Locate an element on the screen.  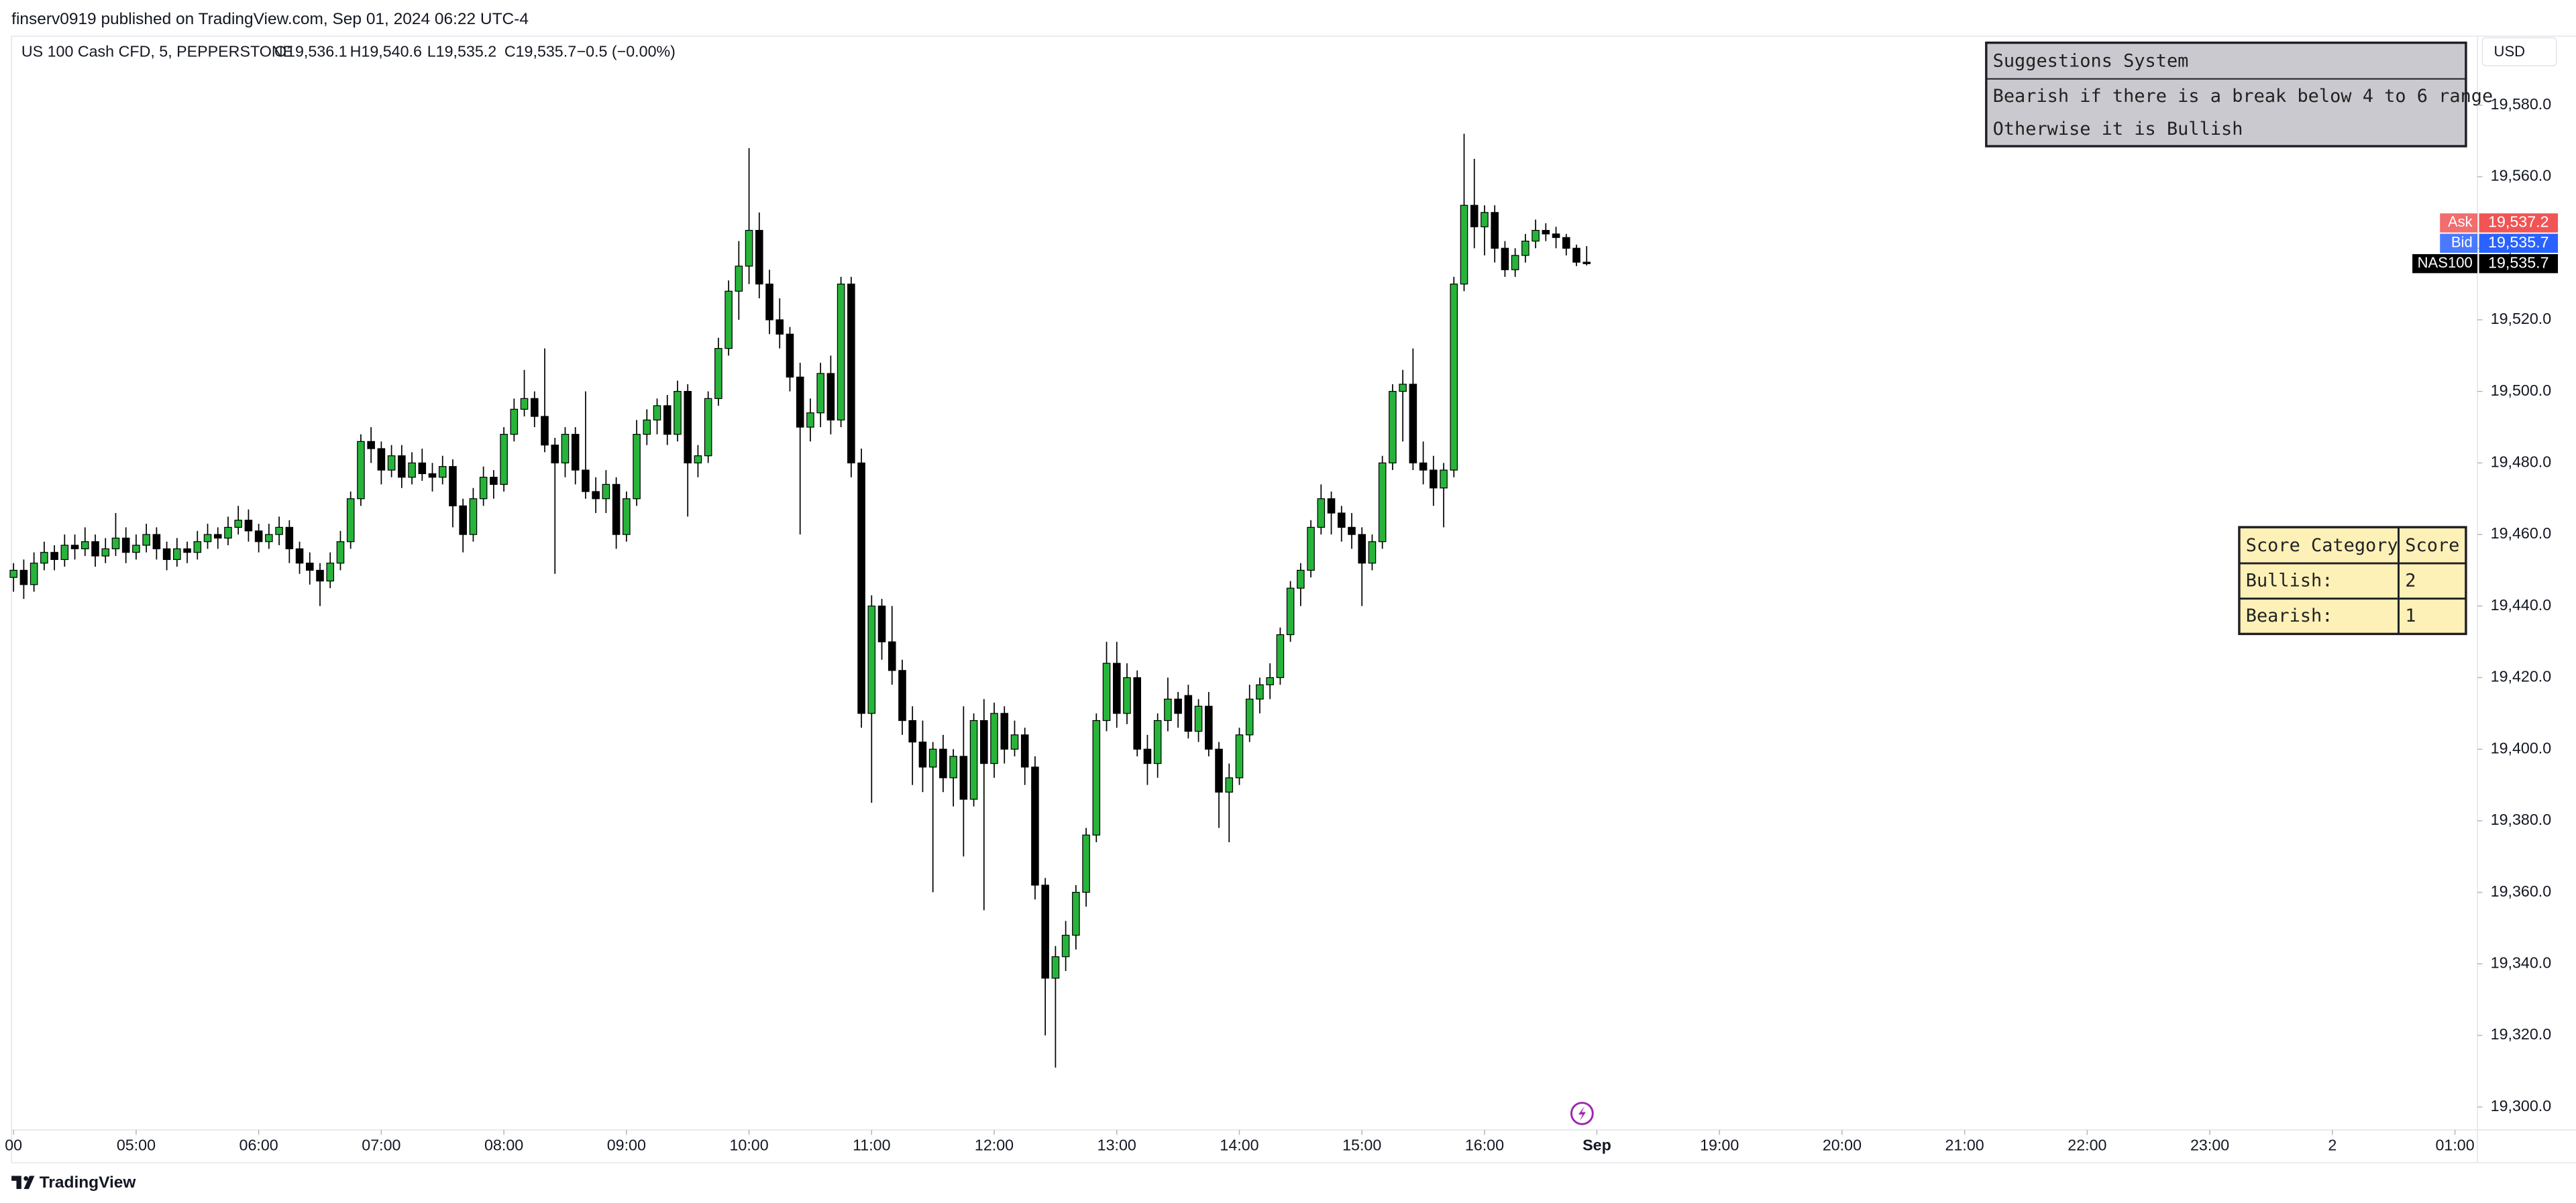
ohlc-low: L19,535.2 is located at coordinates (461, 51).